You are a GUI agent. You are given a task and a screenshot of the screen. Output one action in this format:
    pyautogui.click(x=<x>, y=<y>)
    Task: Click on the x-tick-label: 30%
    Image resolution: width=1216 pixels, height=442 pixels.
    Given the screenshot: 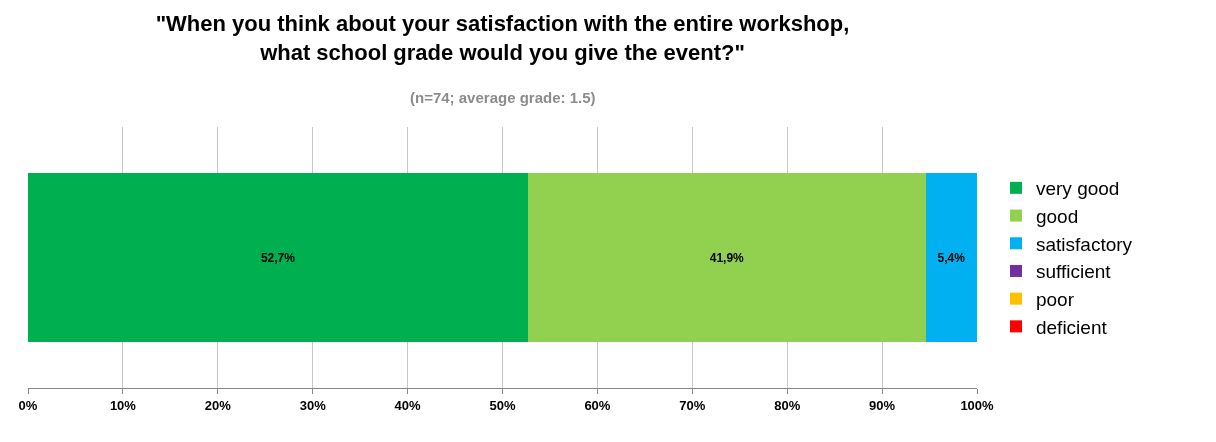 What is the action you would take?
    pyautogui.click(x=313, y=405)
    